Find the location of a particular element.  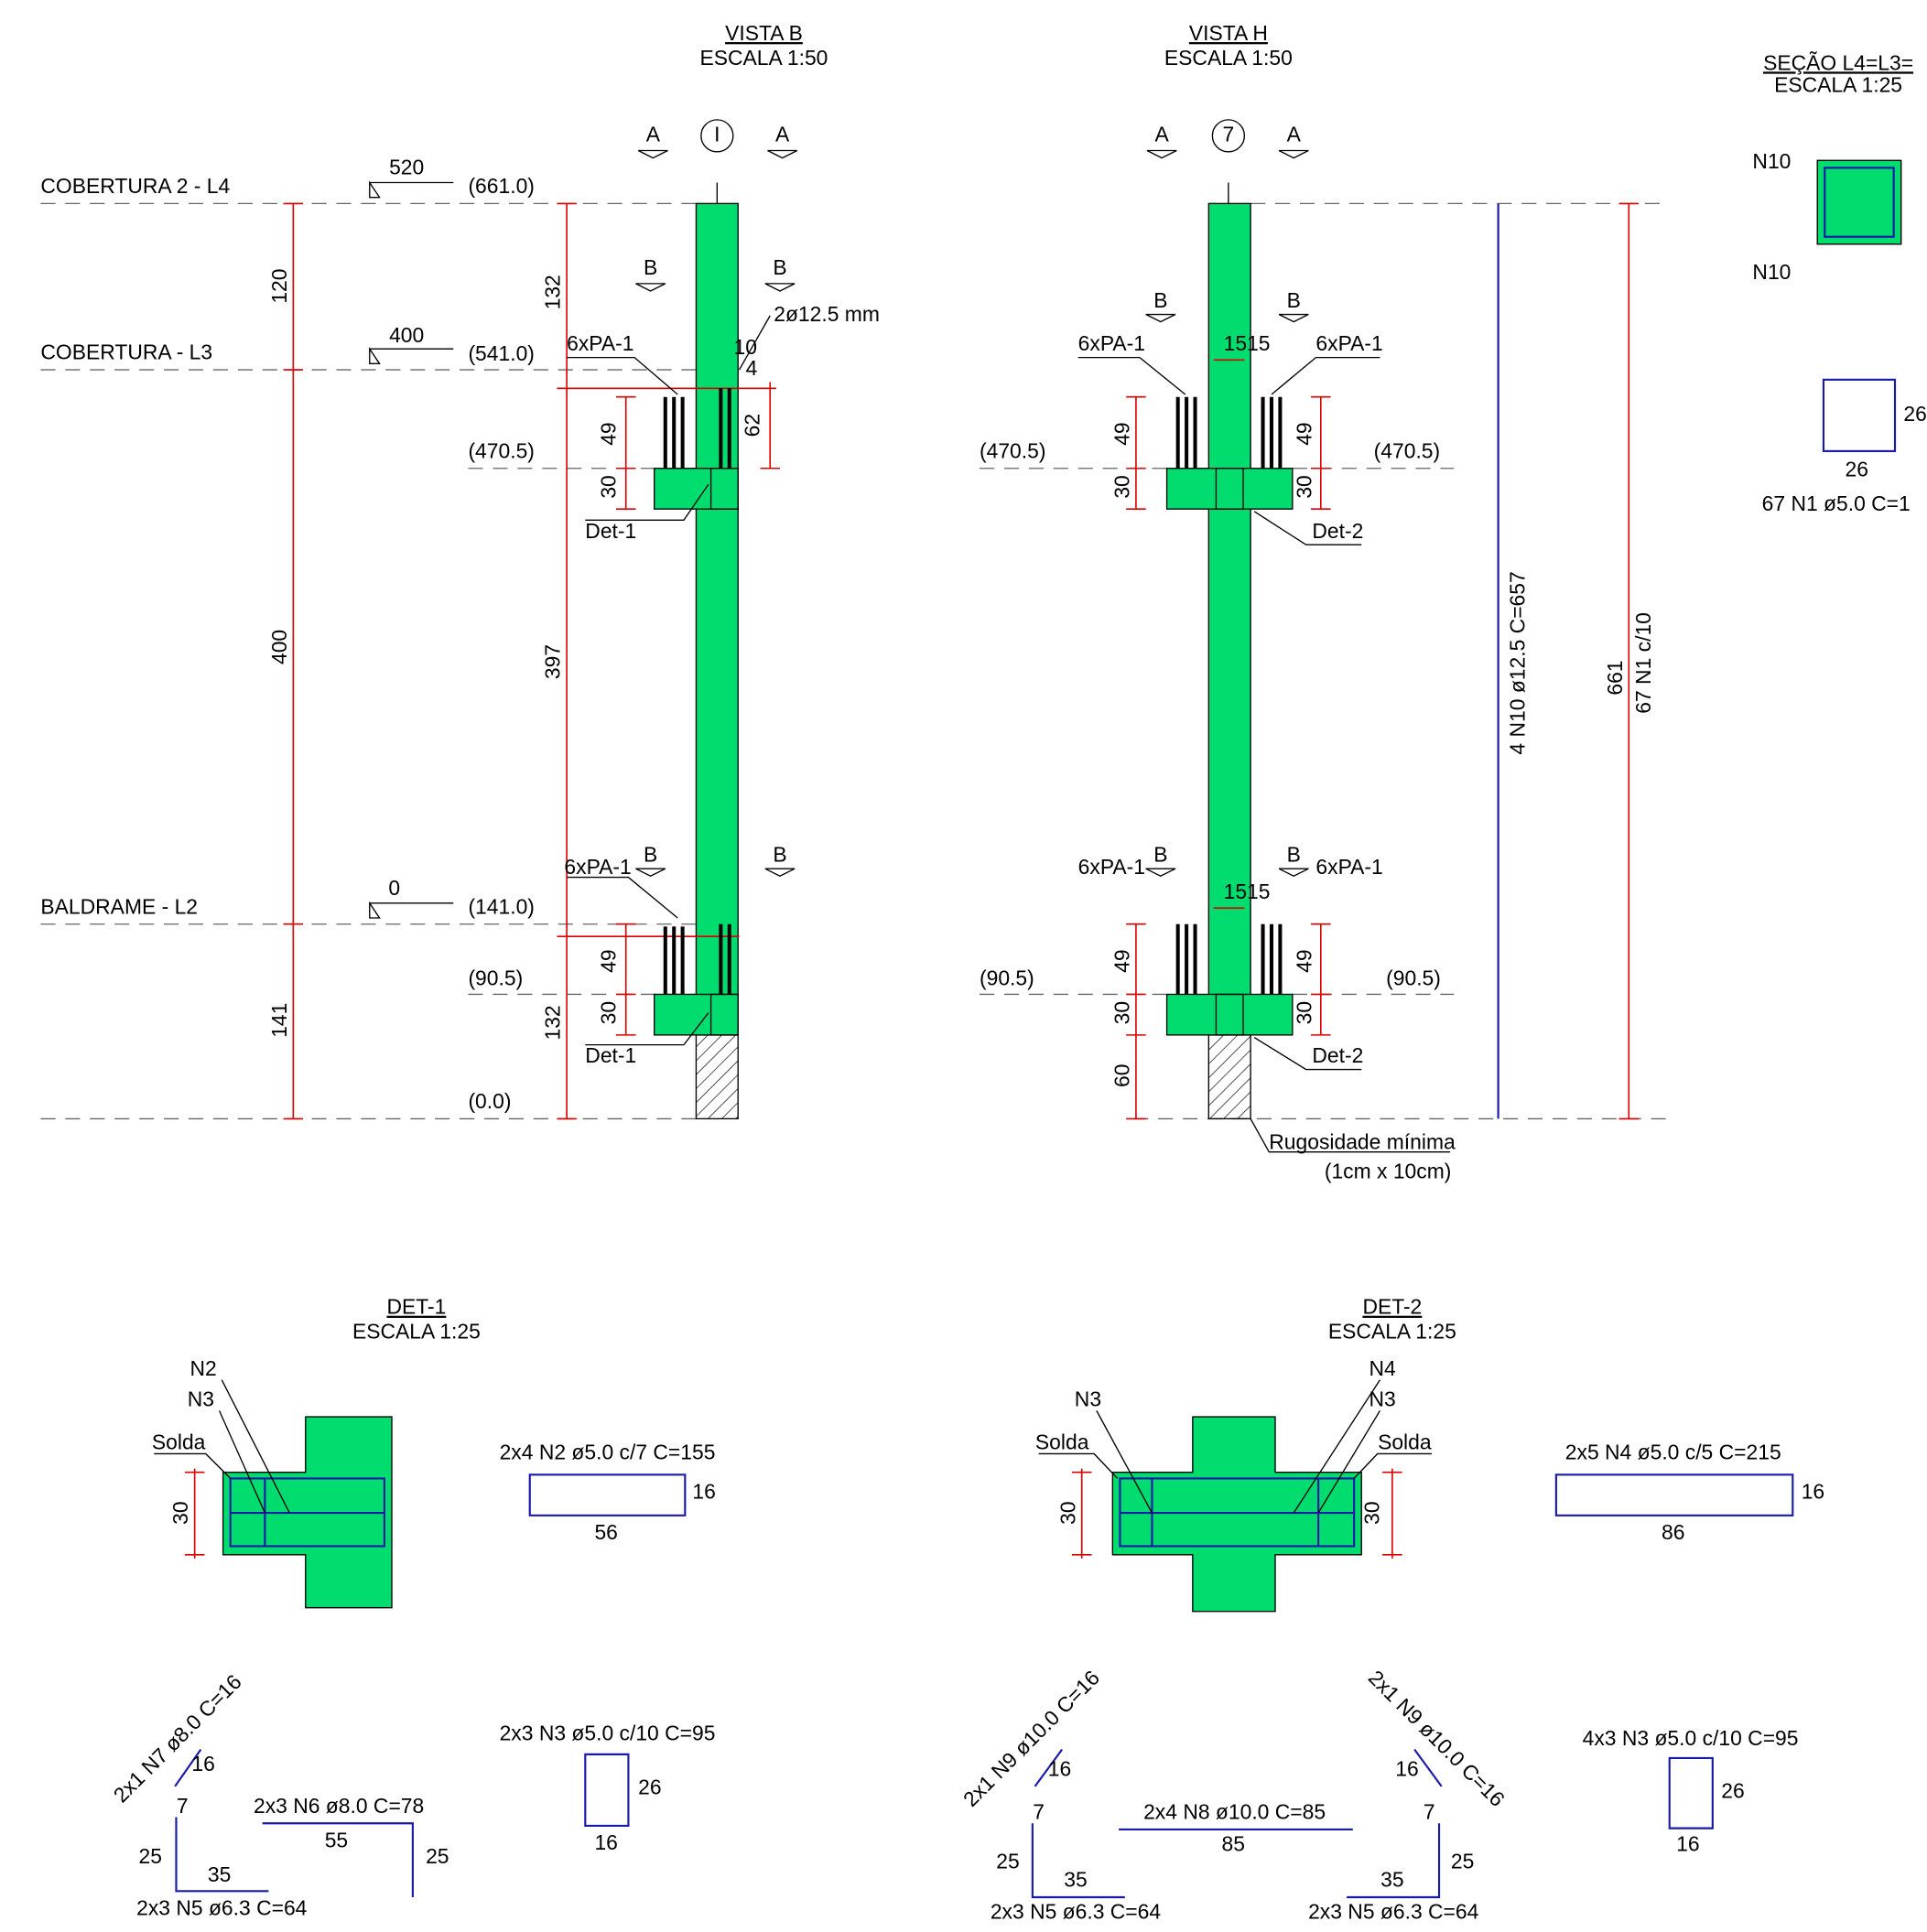

label: N4 is located at coordinates (1382, 1368).